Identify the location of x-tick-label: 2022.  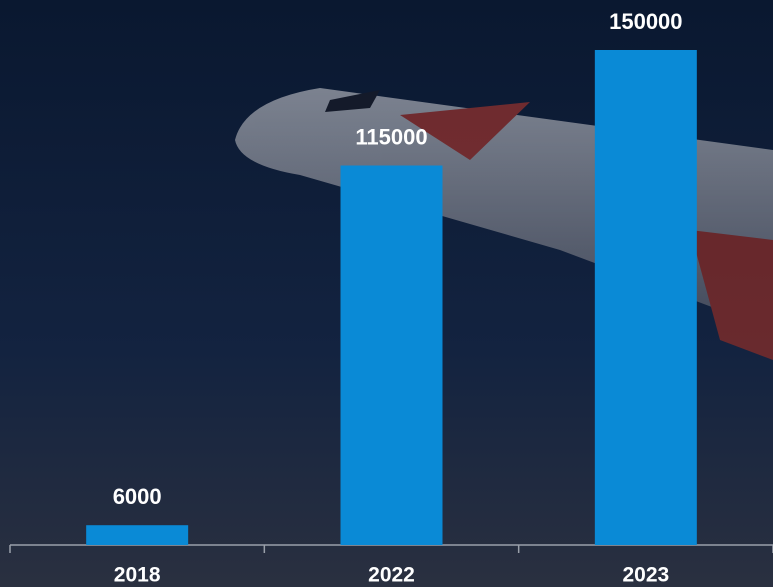
(391, 575).